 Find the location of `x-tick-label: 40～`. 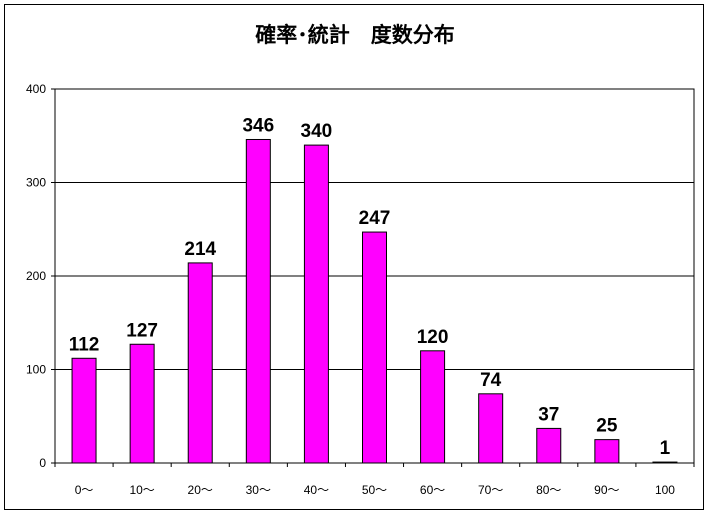

x-tick-label: 40～ is located at coordinates (316, 490).